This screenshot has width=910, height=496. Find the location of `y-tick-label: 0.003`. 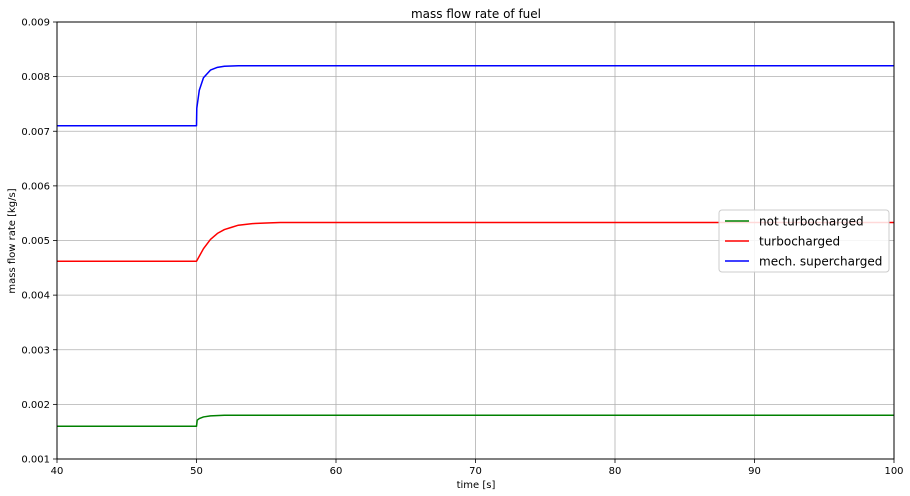

y-tick-label: 0.003 is located at coordinates (35, 350).